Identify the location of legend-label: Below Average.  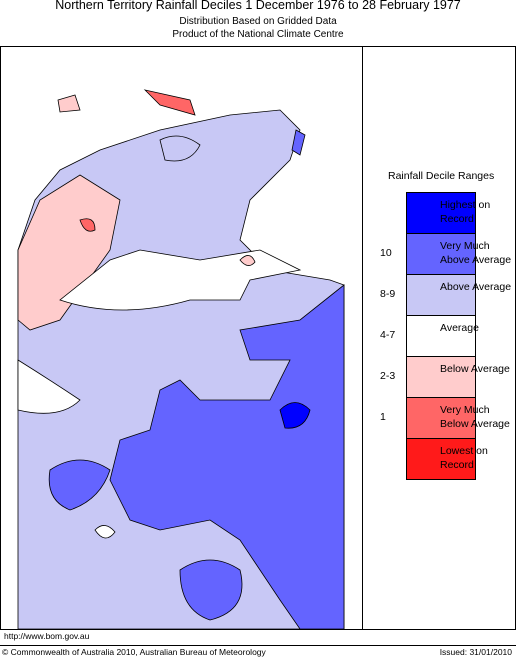
(475, 369).